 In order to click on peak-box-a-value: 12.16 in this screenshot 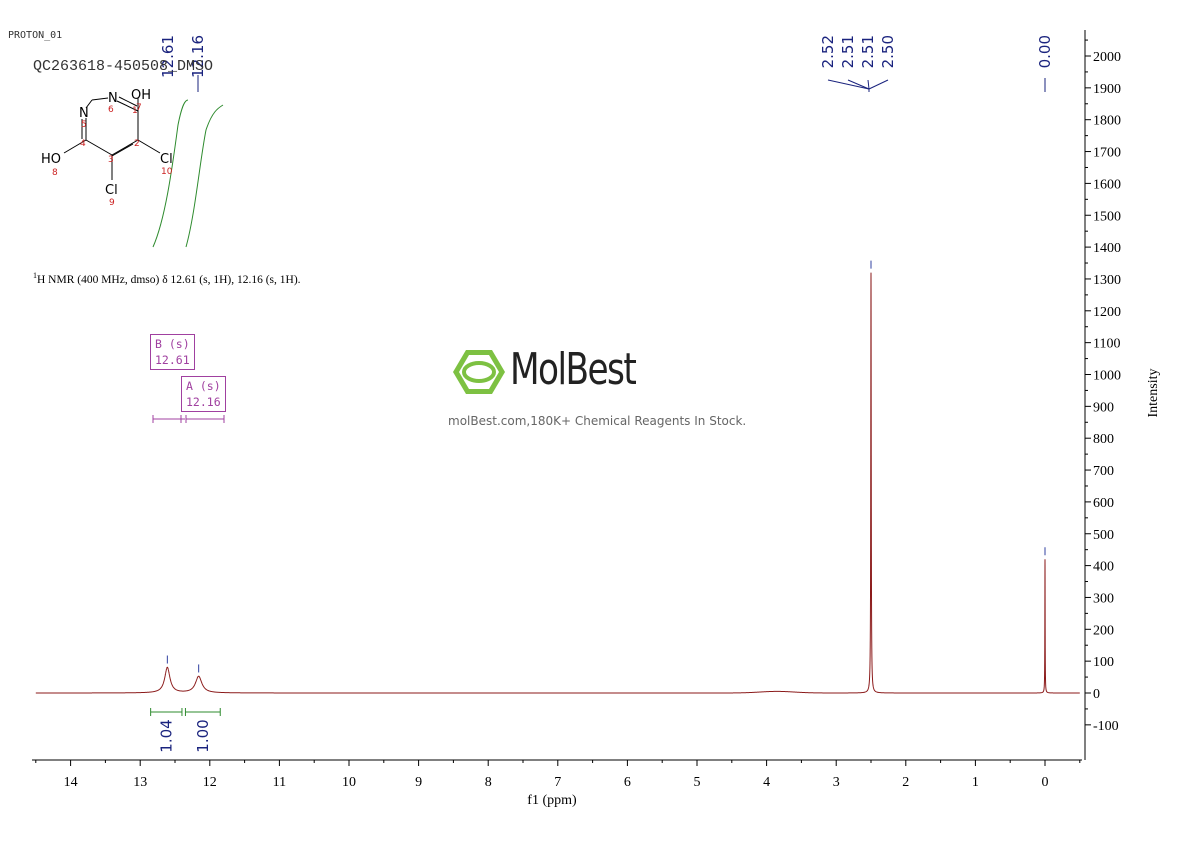, I will do `click(203, 402)`.